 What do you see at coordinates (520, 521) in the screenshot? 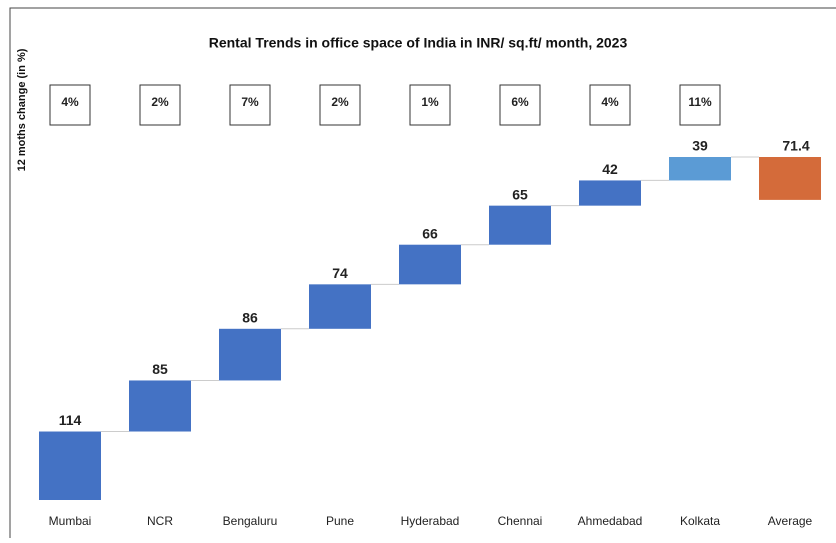
I see `x-tick-label: Chennai` at bounding box center [520, 521].